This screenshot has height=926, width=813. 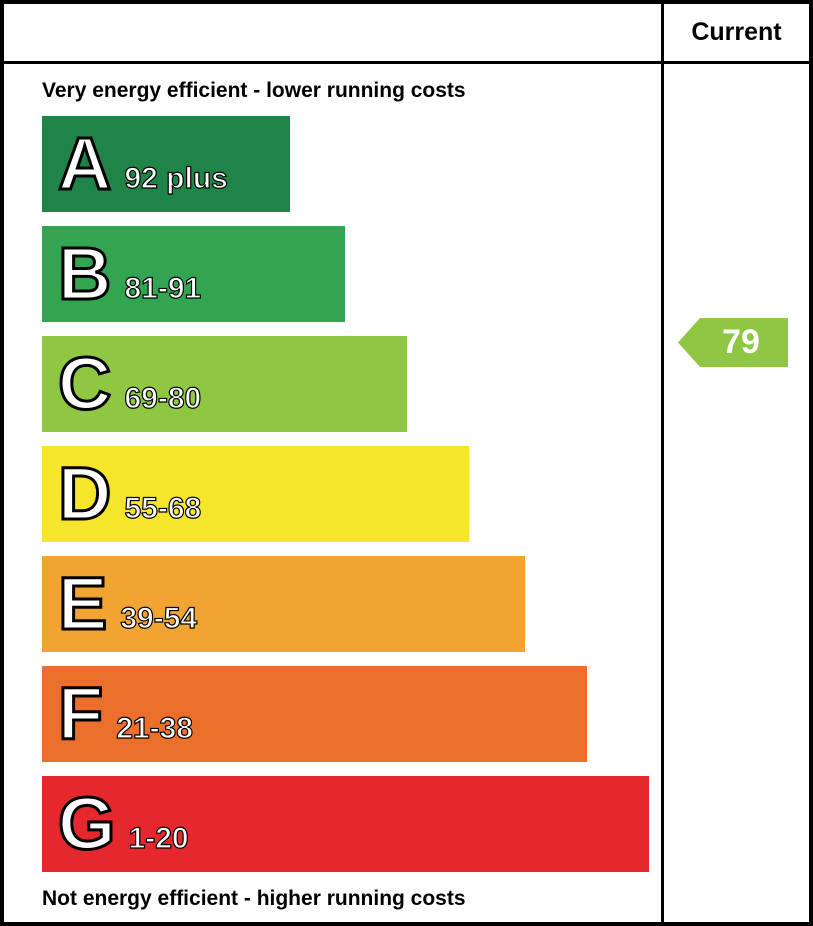 I want to click on band-bar-b: B 81-91, so click(x=194, y=274).